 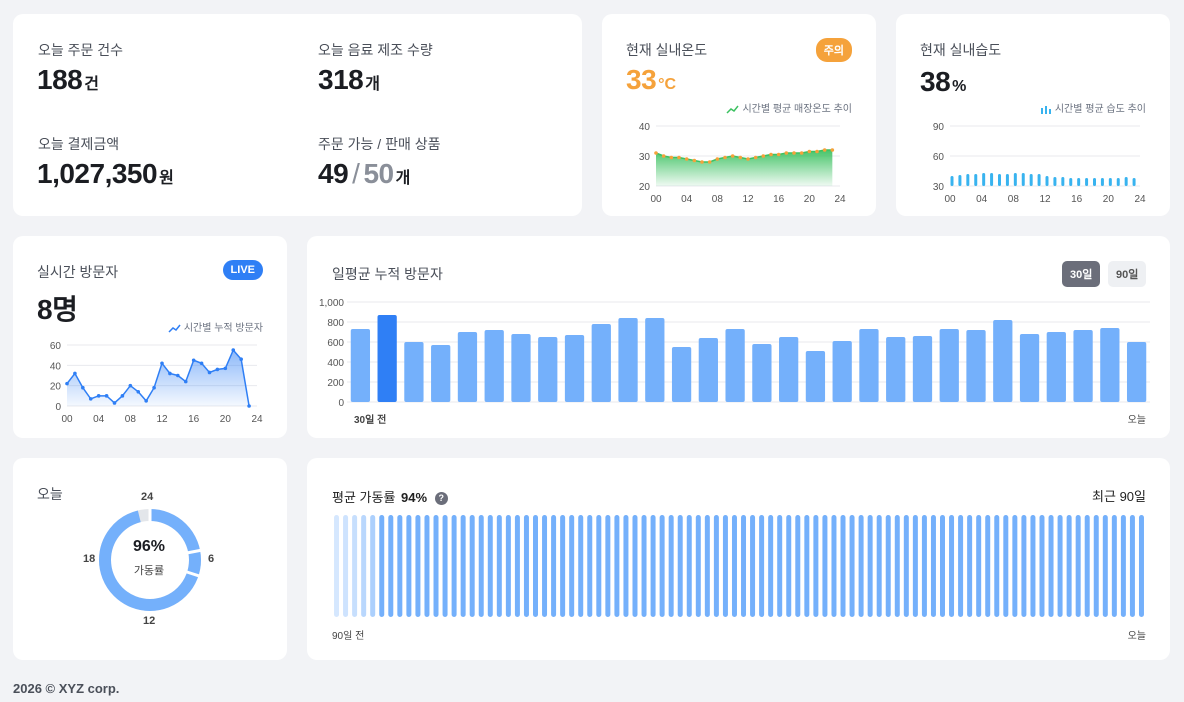 I want to click on x-tick-label: 12, so click(x=748, y=199).